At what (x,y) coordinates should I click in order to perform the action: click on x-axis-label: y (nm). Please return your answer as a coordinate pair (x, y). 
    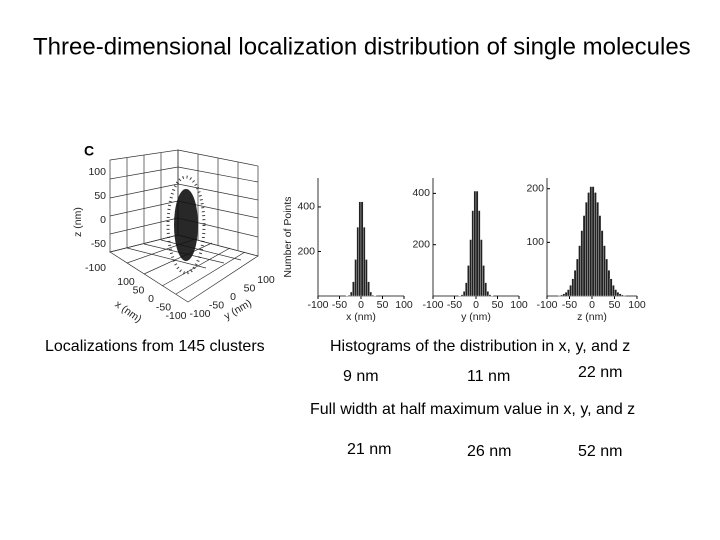
    Looking at the image, I should click on (476, 317).